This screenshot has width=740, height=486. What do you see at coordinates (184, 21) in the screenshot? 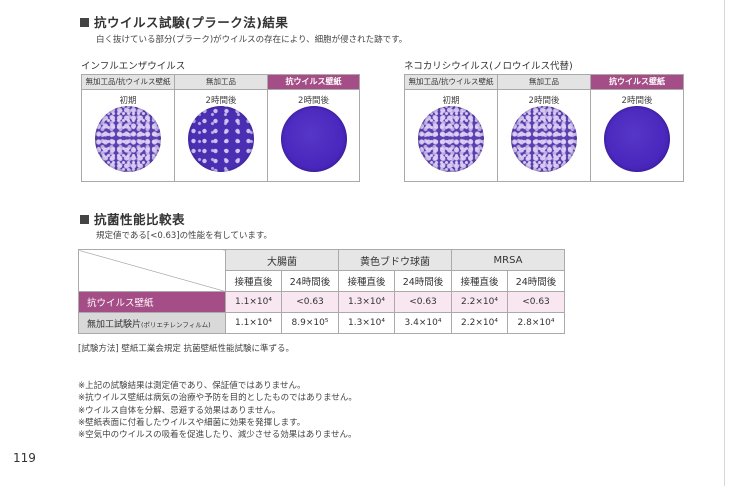
I see `section1-title: 抗ウイルス試験(プラーク法)結果` at bounding box center [184, 21].